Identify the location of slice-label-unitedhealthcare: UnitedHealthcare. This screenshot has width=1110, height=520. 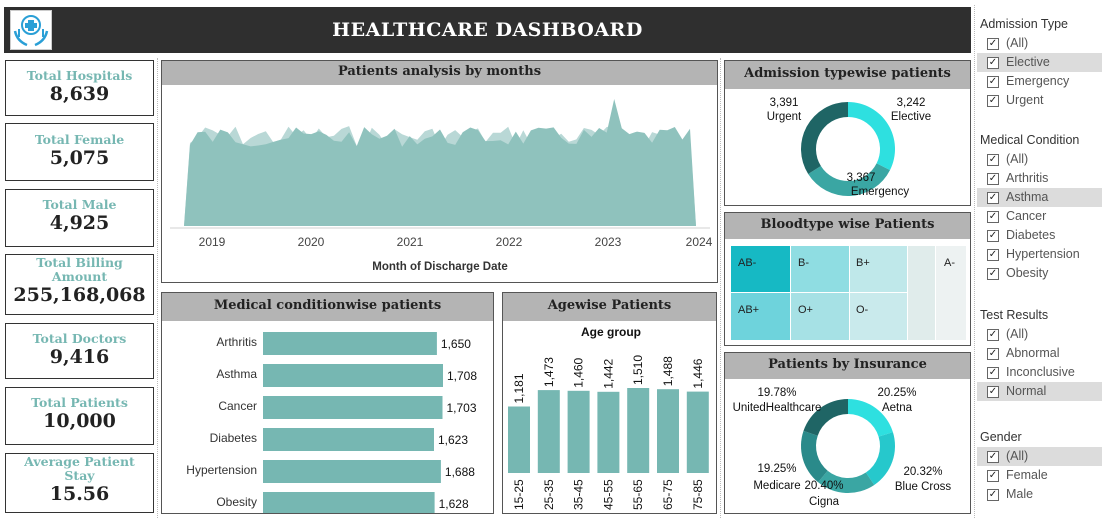
(777, 408).